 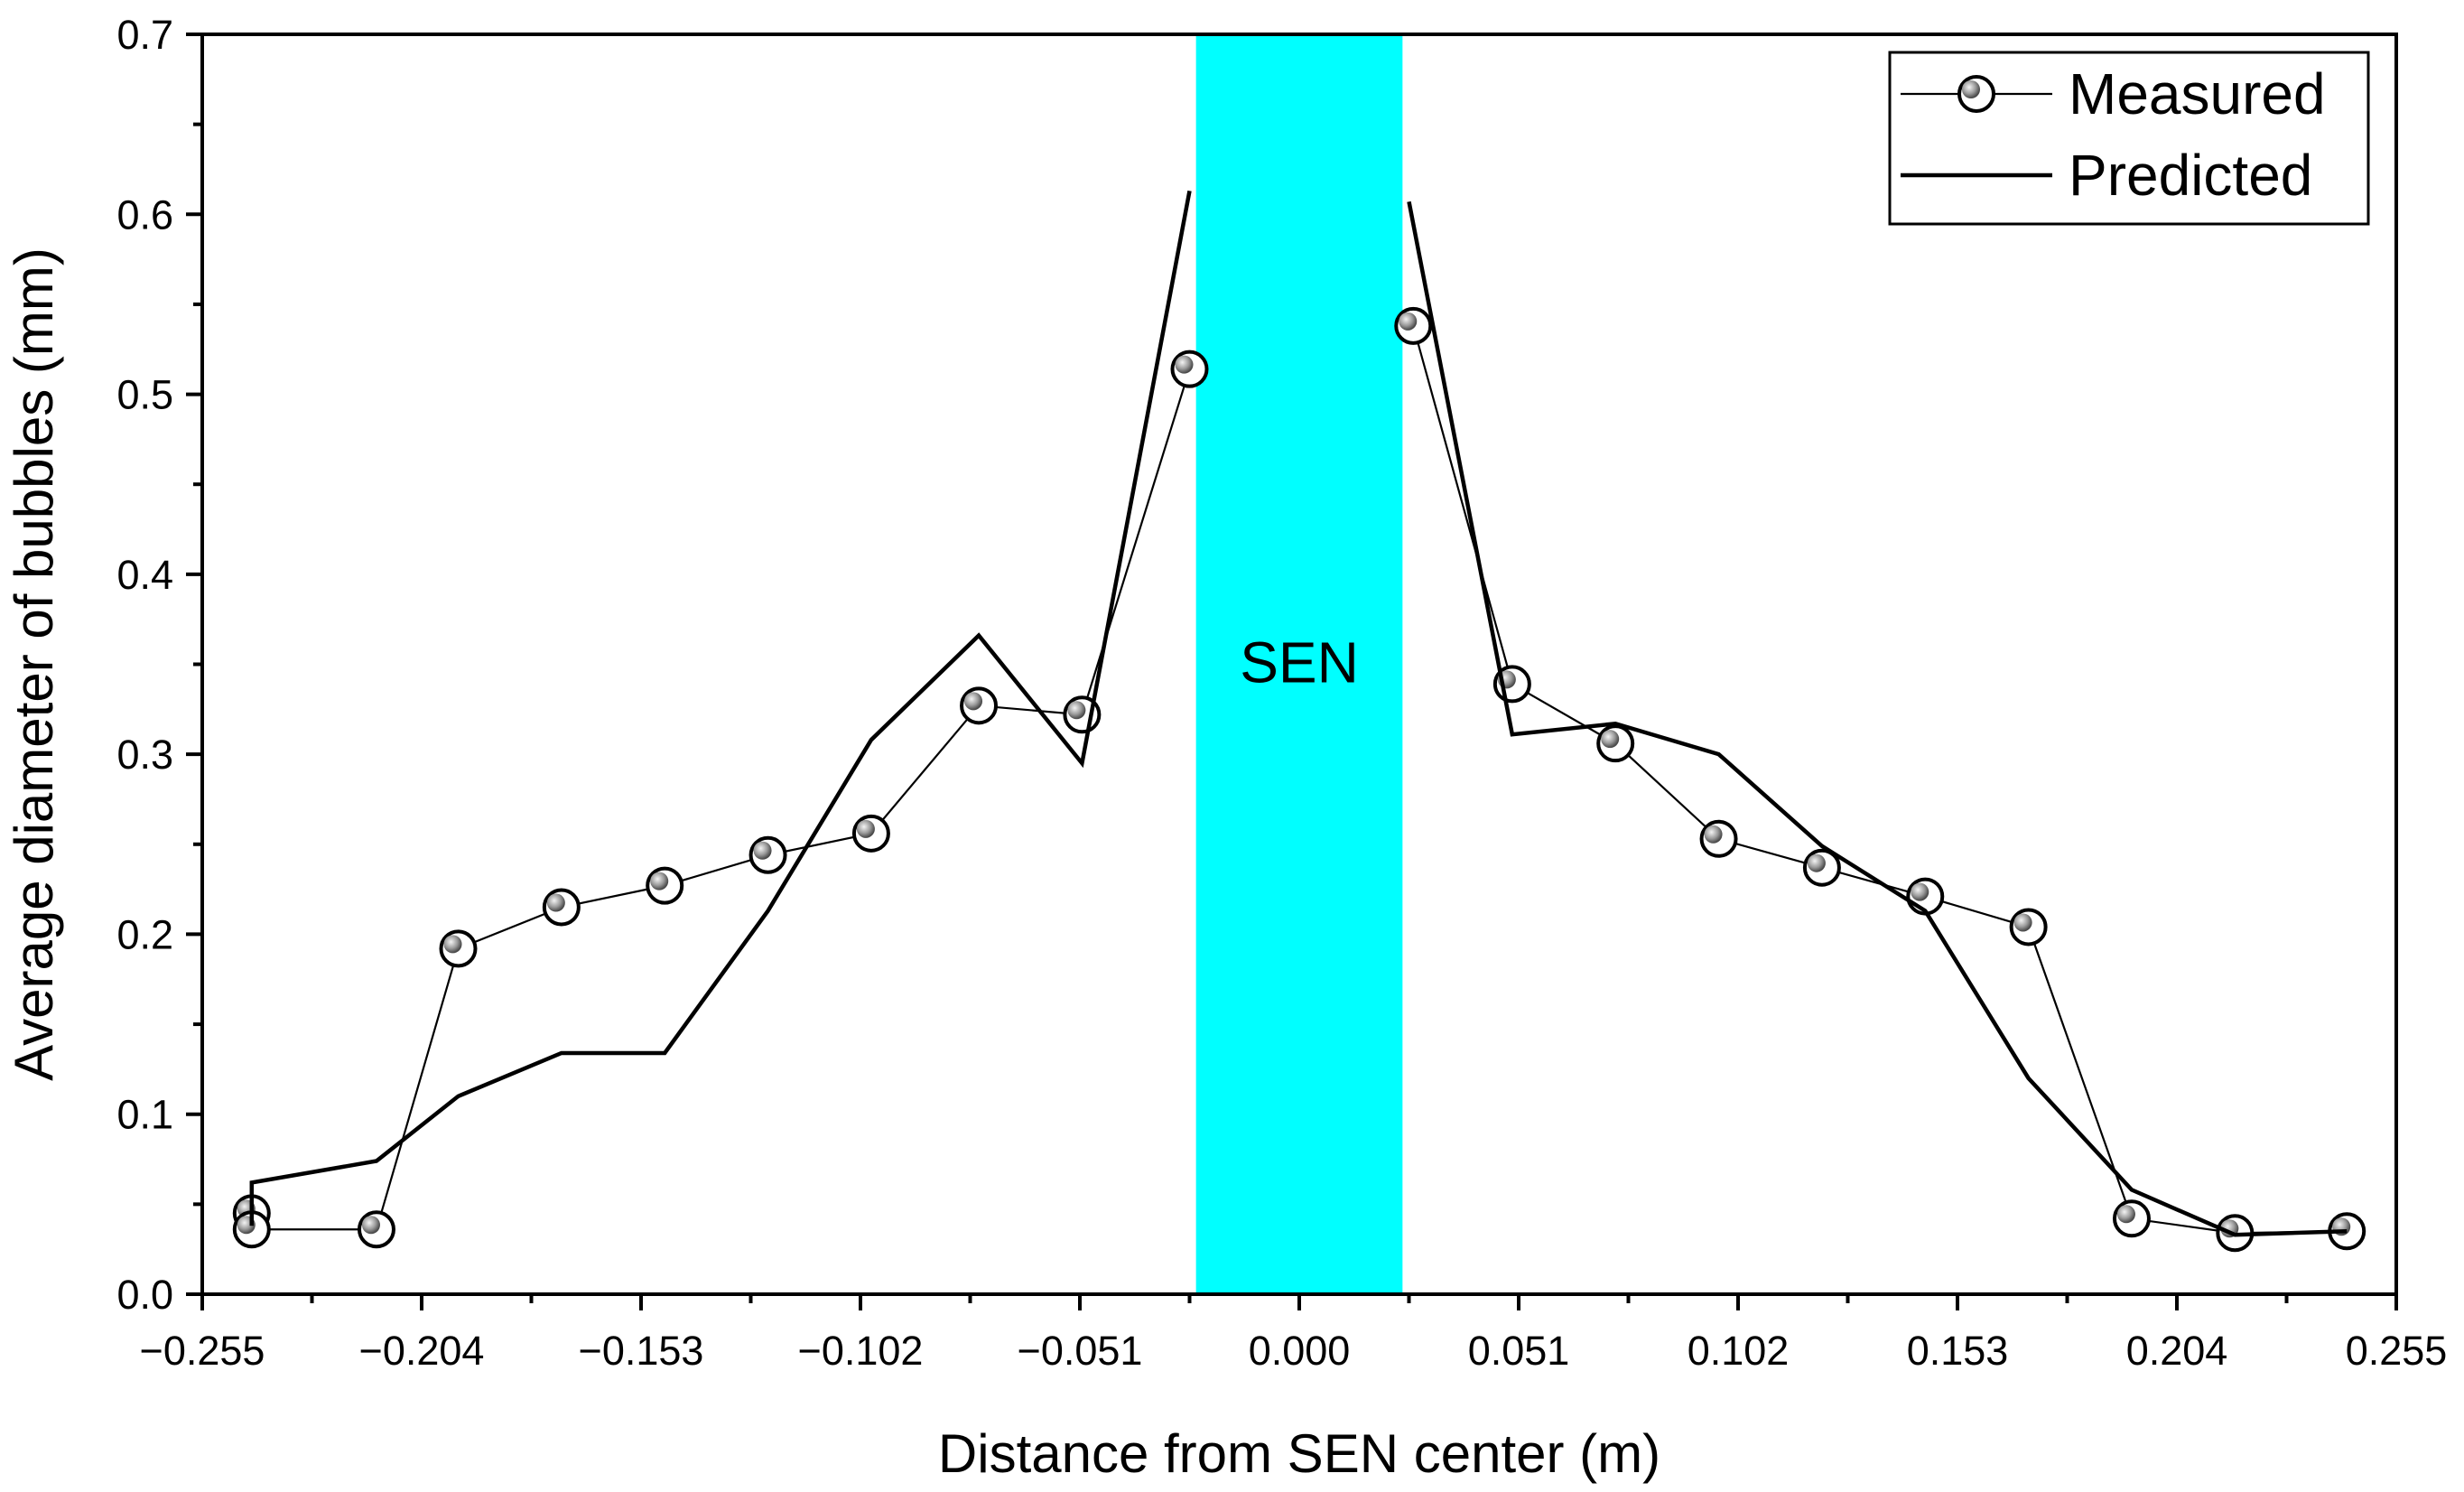 What do you see at coordinates (1739, 1351) in the screenshot?
I see `x-tick-label: 0.102` at bounding box center [1739, 1351].